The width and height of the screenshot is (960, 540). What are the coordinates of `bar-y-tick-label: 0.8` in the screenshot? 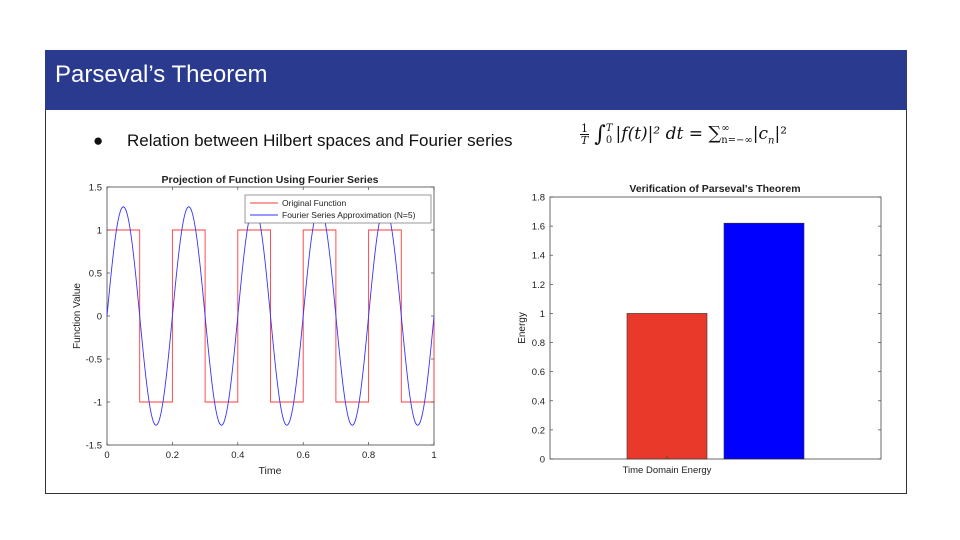 It's located at (538, 343).